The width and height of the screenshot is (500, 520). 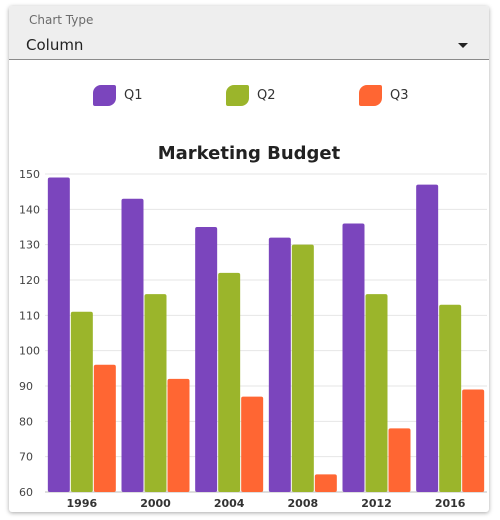 I want to click on y-tick-label: 150, so click(x=29, y=174).